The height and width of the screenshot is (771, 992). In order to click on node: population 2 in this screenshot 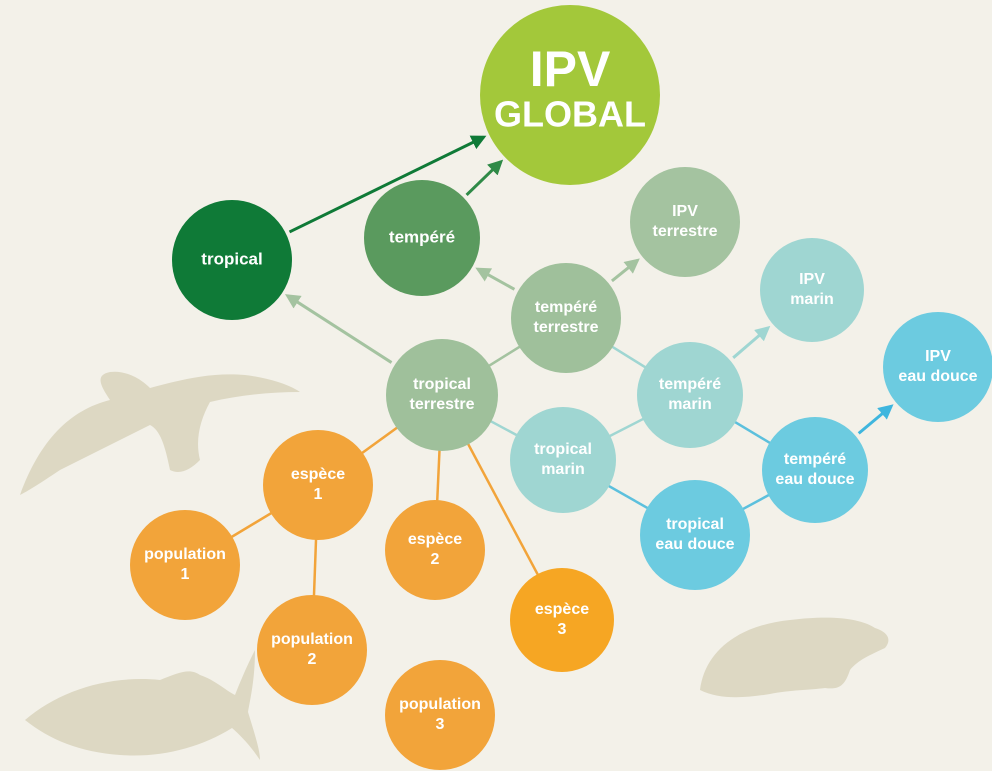, I will do `click(312, 650)`.